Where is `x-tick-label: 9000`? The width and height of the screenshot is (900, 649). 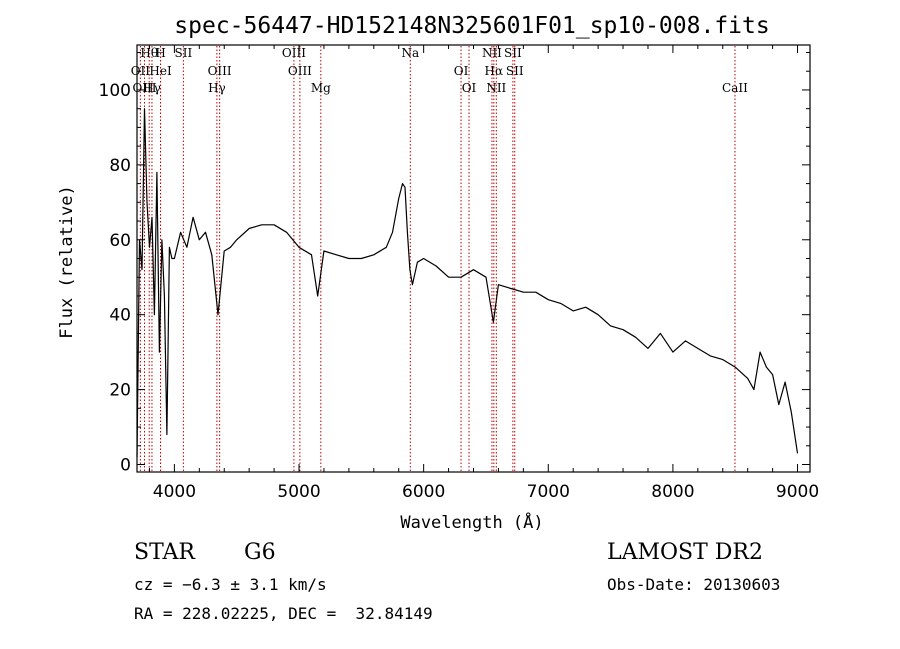
x-tick-label: 9000 is located at coordinates (797, 492).